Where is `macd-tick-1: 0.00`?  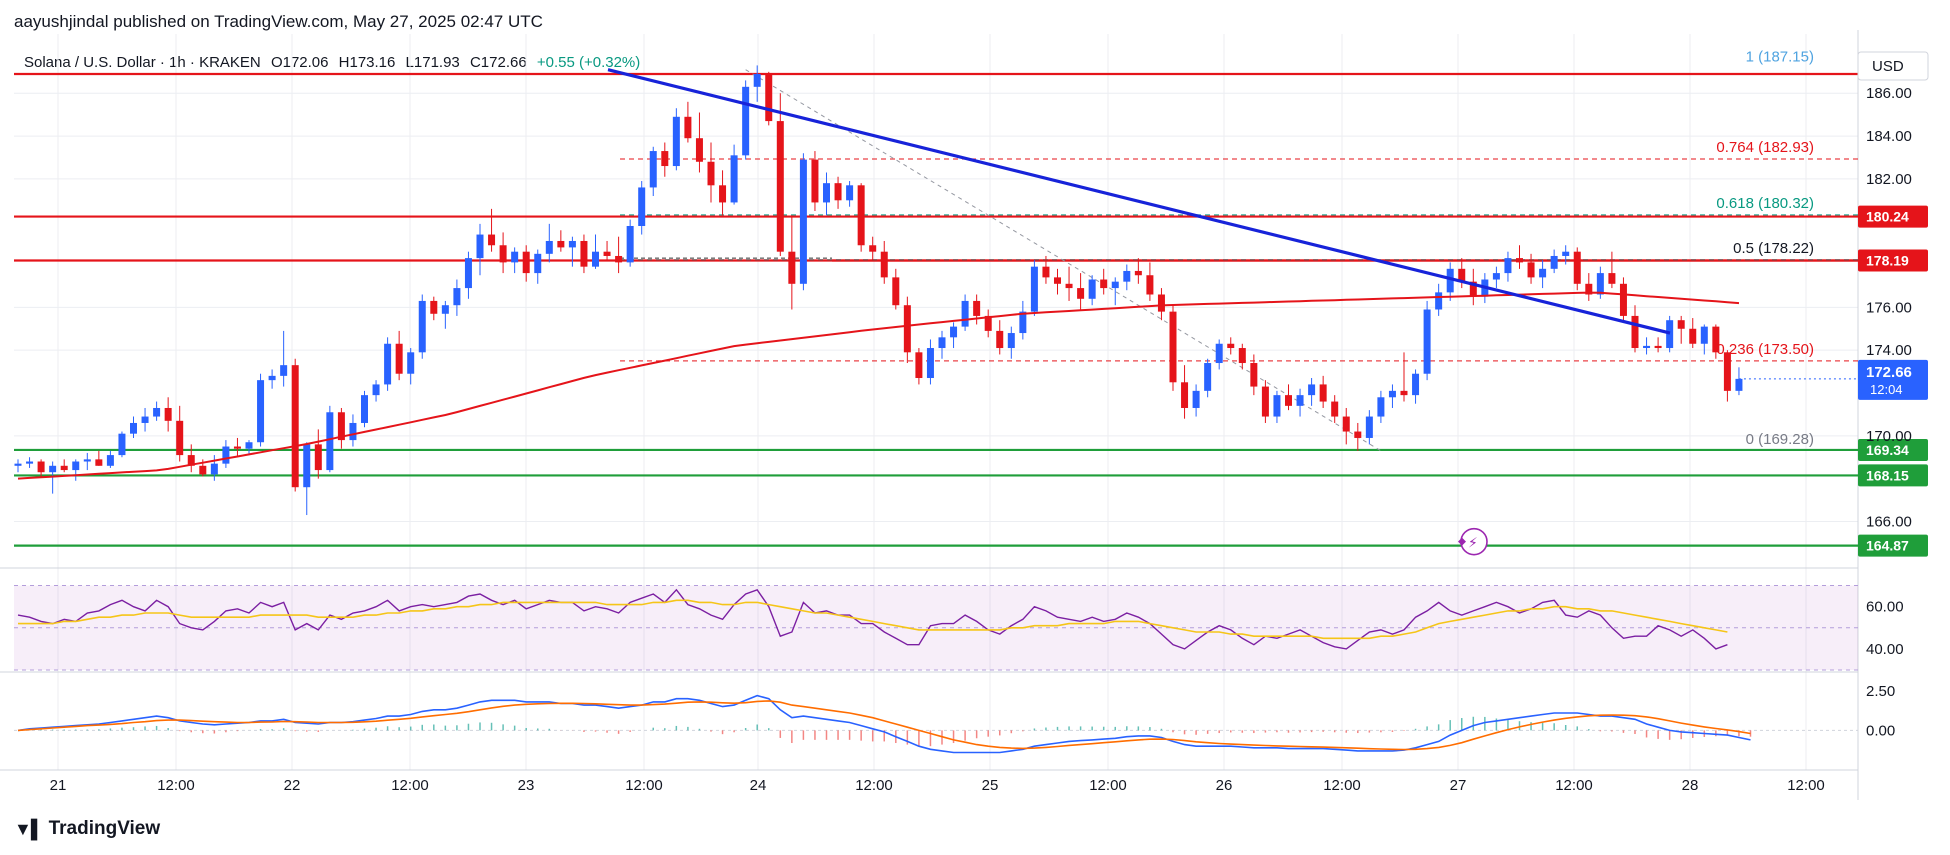
macd-tick-1: 0.00 is located at coordinates (1880, 730).